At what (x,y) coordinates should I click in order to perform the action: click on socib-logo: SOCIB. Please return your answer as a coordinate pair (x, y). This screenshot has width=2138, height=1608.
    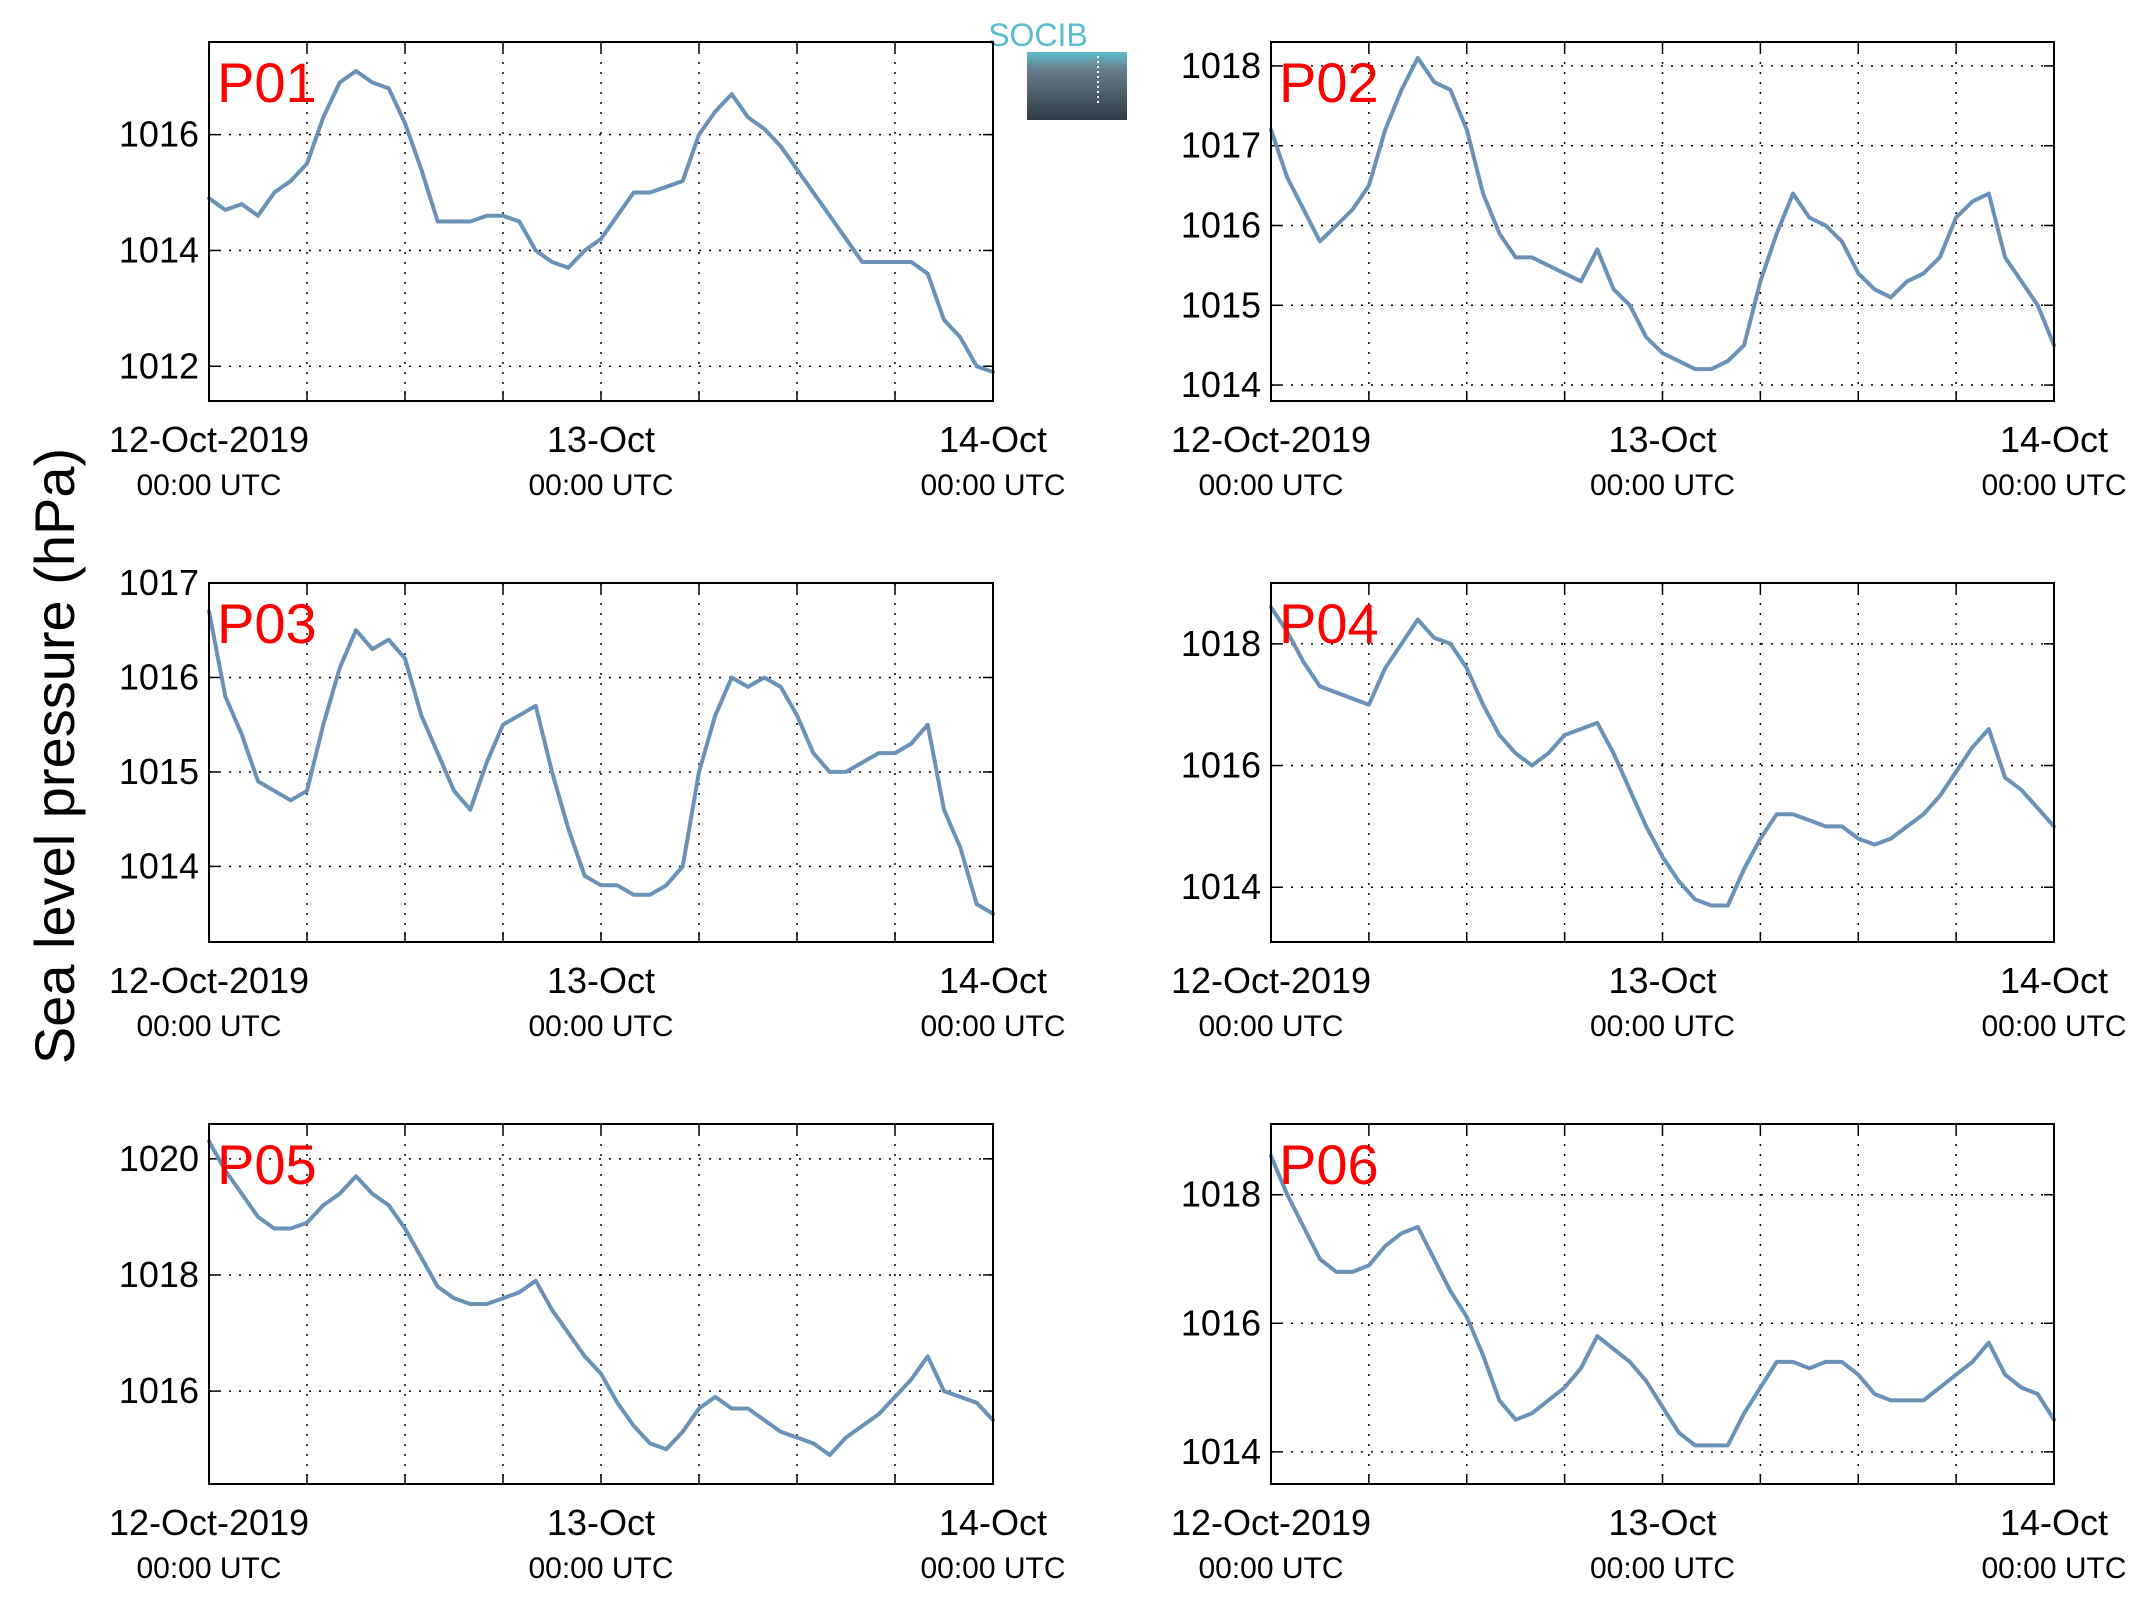
    Looking at the image, I should click on (1057, 68).